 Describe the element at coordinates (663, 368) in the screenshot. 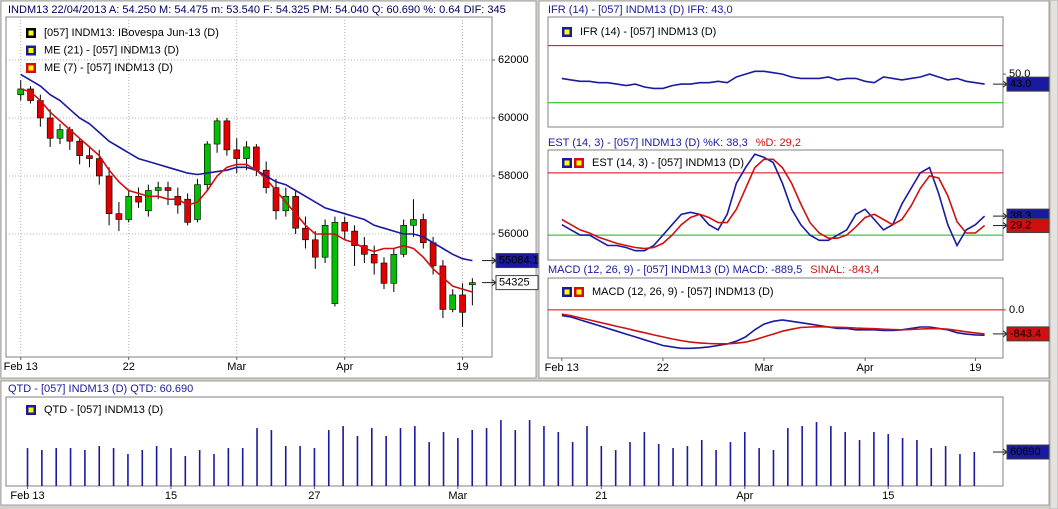

I see `x-tick-label: 22` at that location.